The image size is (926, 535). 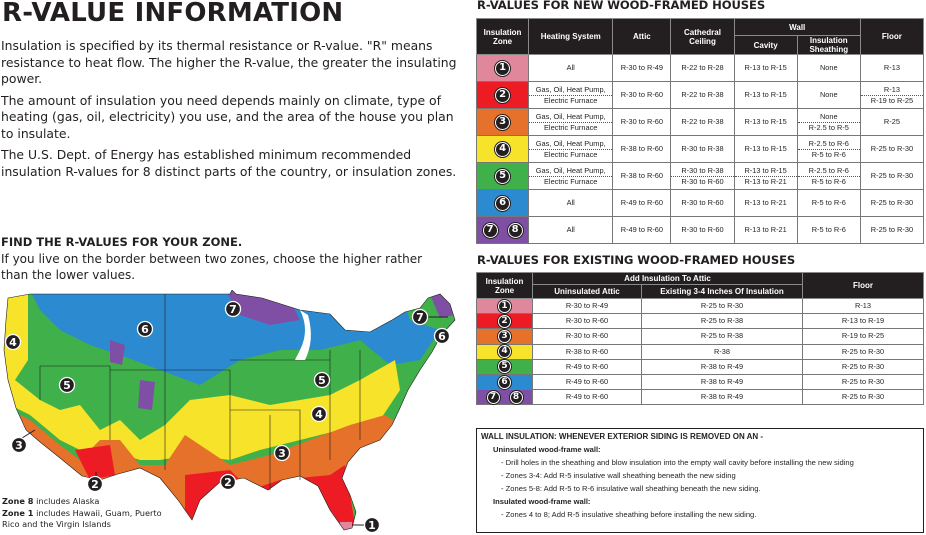 I want to click on uninsulated-cell-value: R-49 to R-60, so click(x=587, y=397).